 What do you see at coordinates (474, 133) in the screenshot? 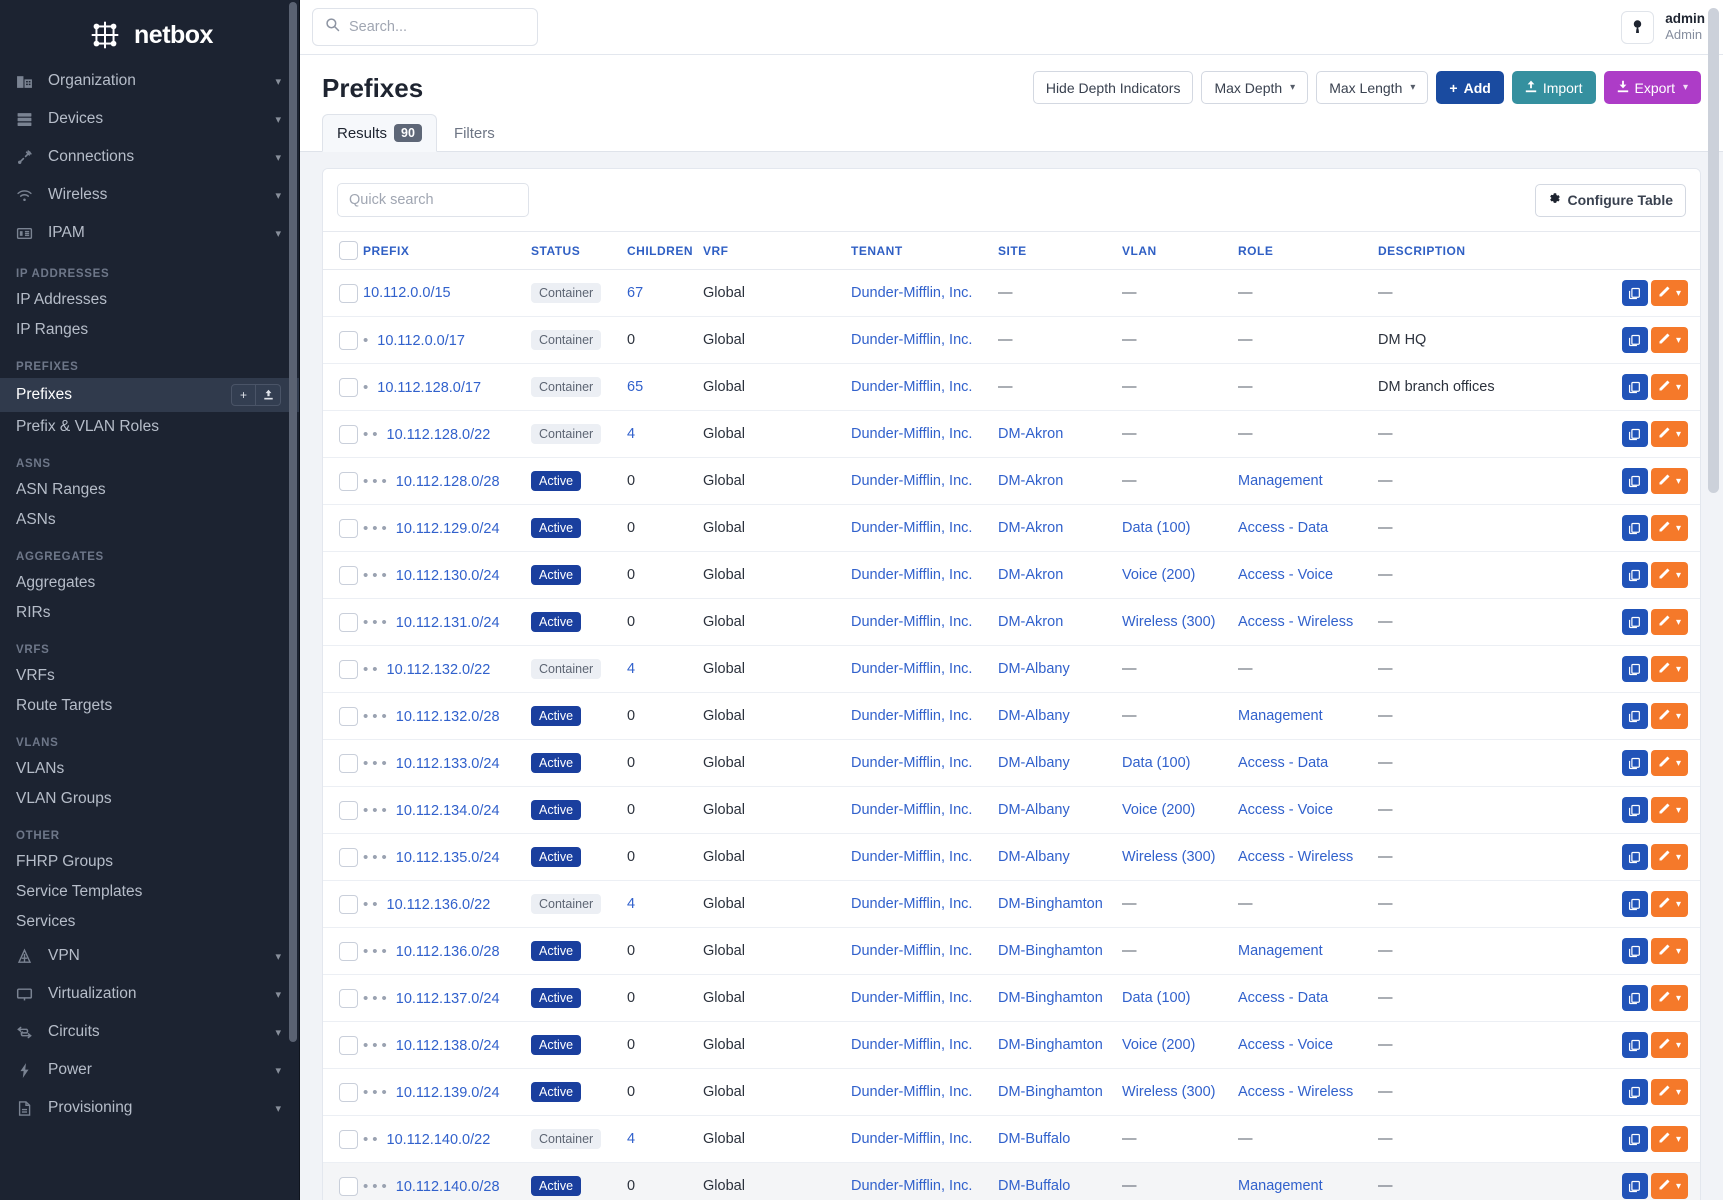
I see `tab-filters: Filters` at bounding box center [474, 133].